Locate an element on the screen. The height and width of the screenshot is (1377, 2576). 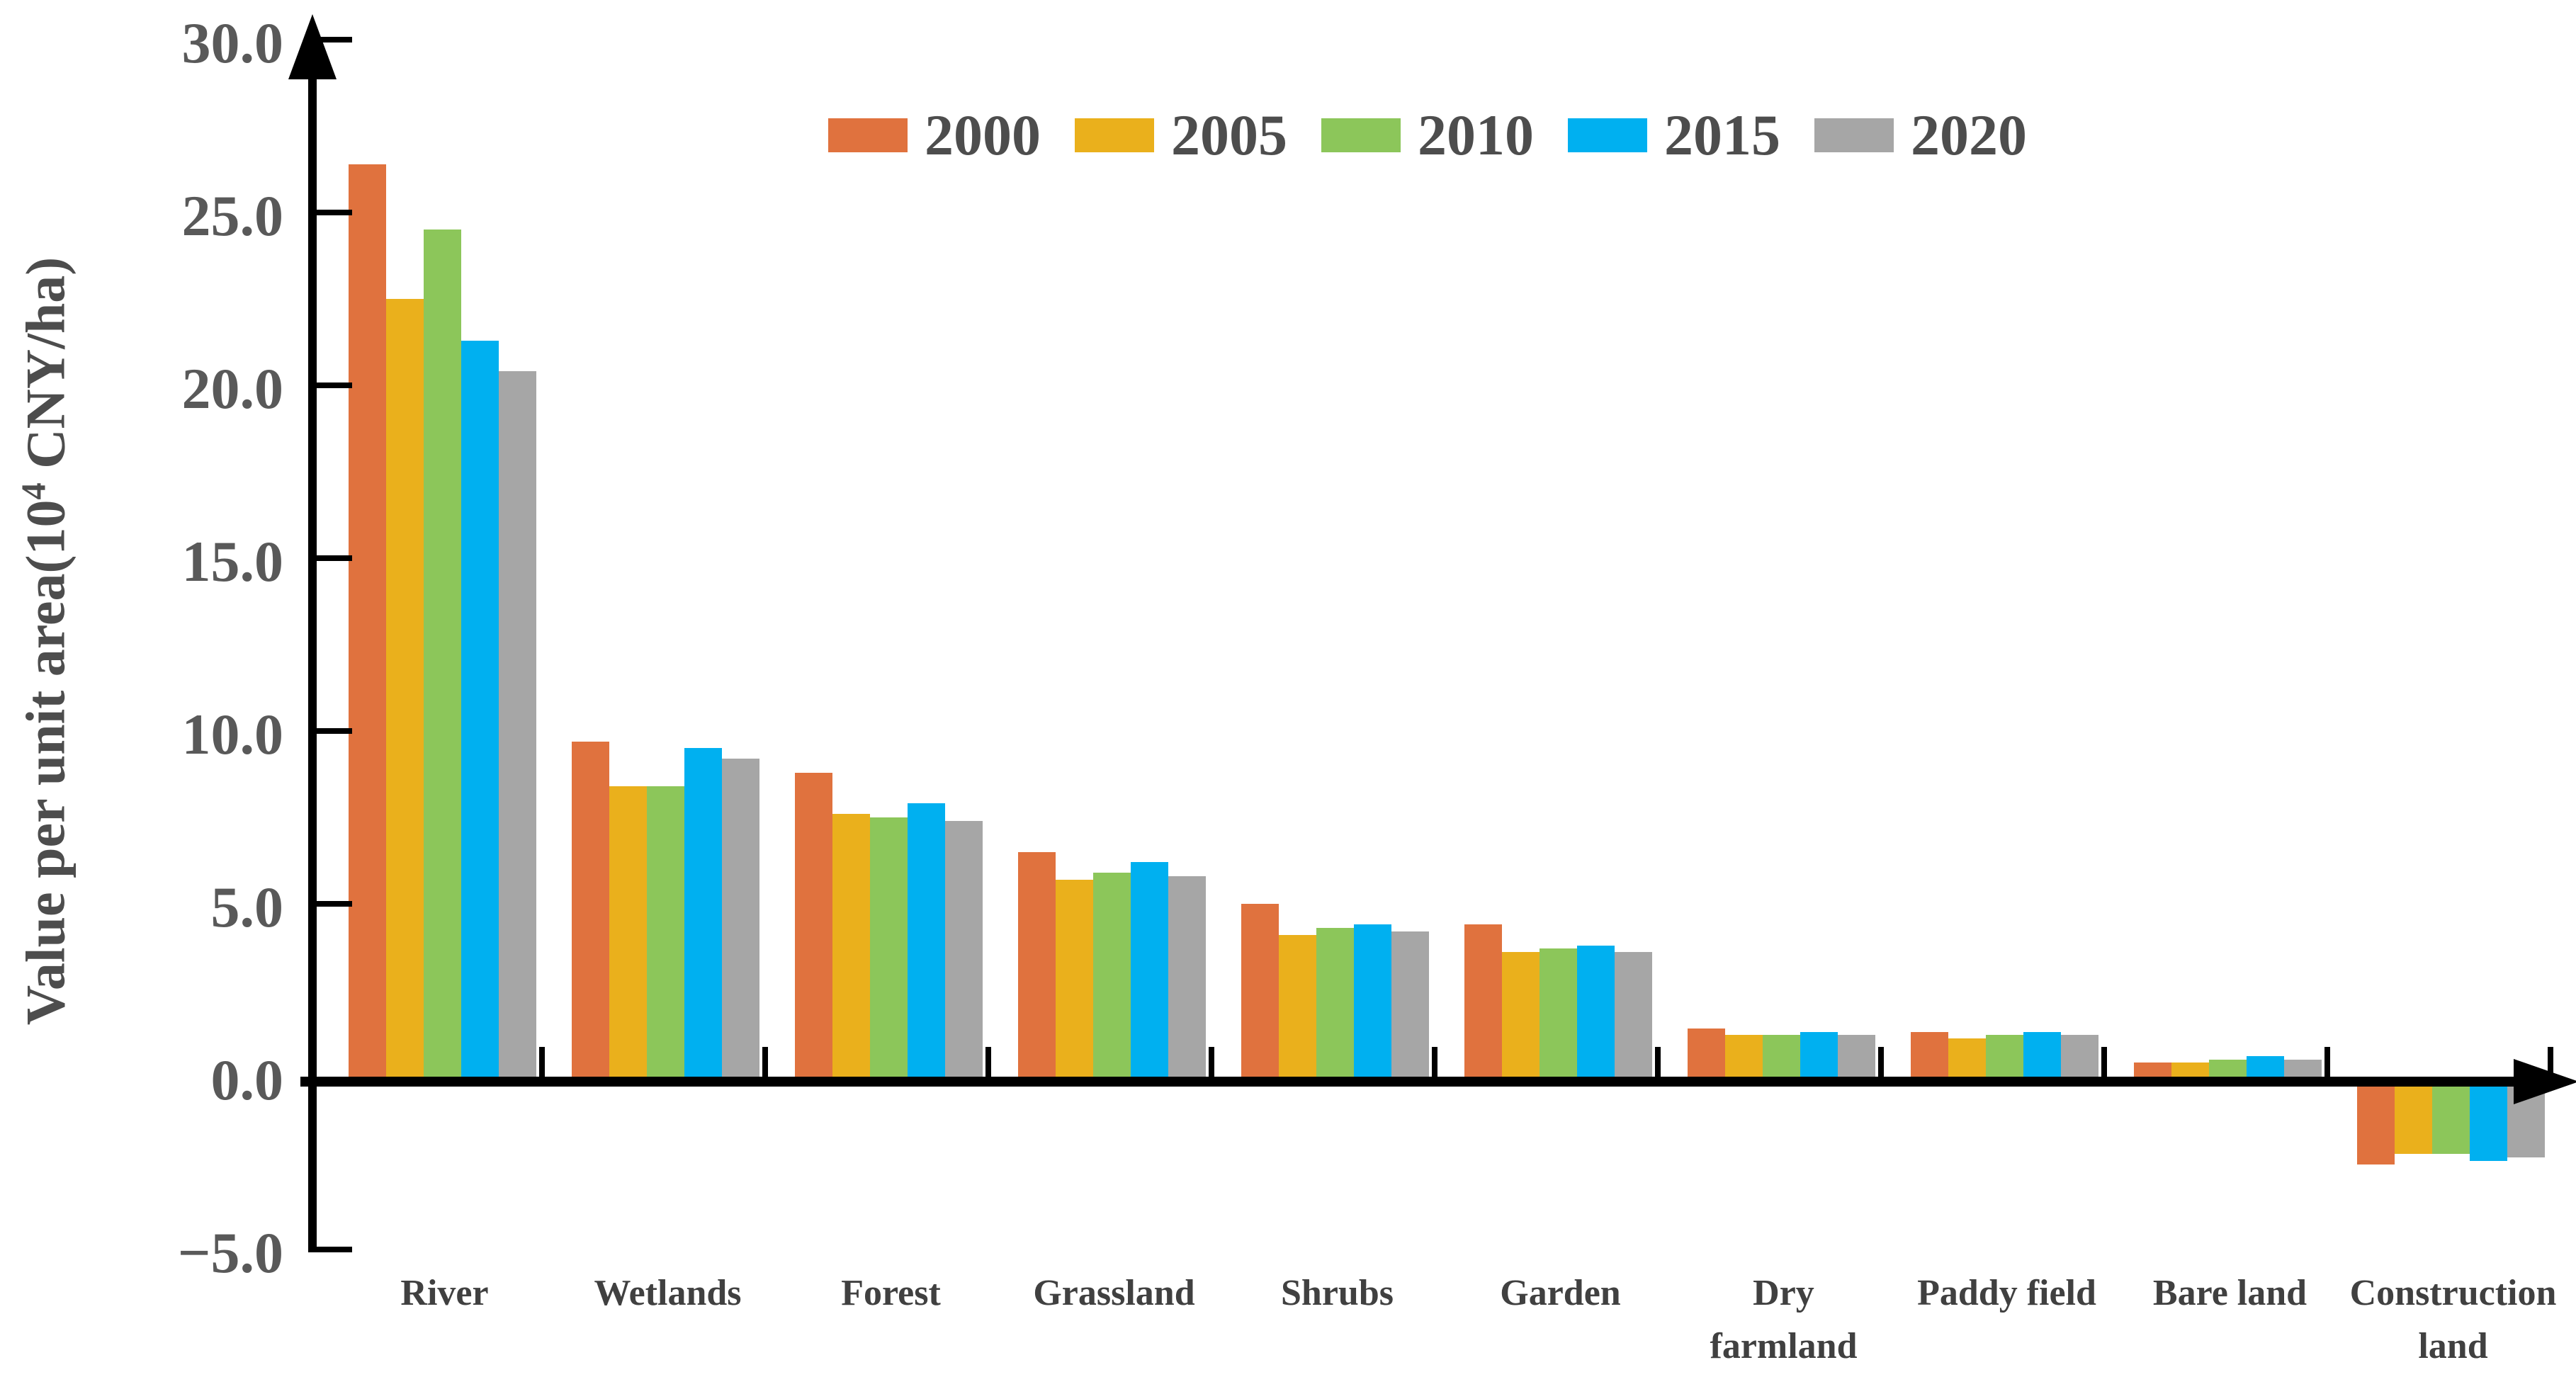
legend-label-2020: 2020 is located at coordinates (1969, 135).